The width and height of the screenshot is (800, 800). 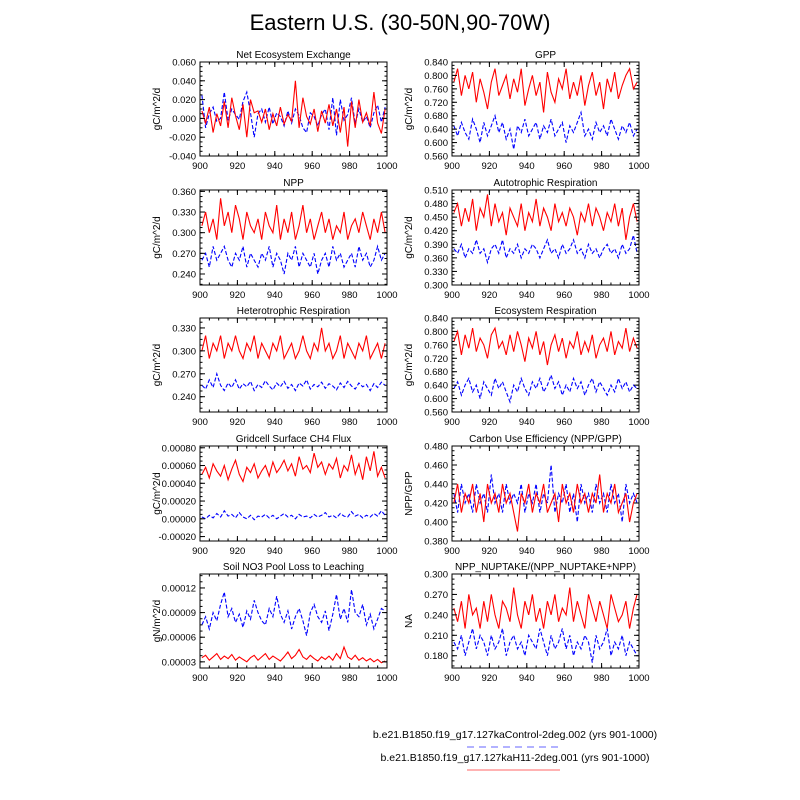 I want to click on panel-title: Ecosystem Respiration, so click(x=545, y=311).